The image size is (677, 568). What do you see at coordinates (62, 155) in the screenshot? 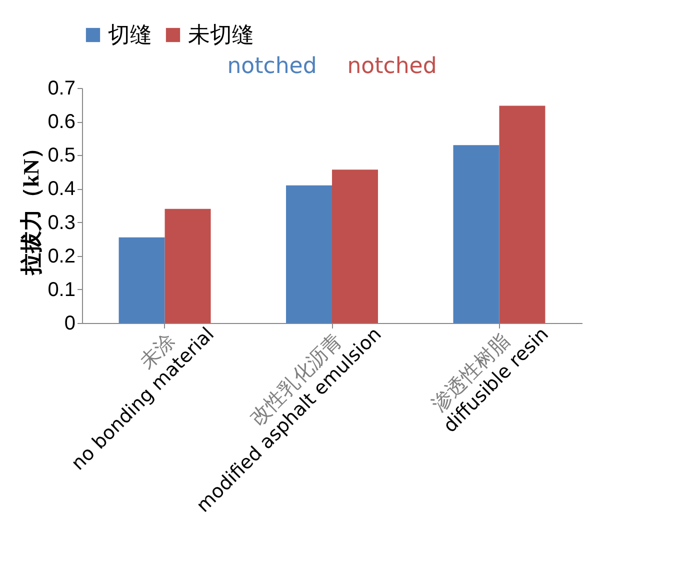
I see `y-tick-label: 0.5` at bounding box center [62, 155].